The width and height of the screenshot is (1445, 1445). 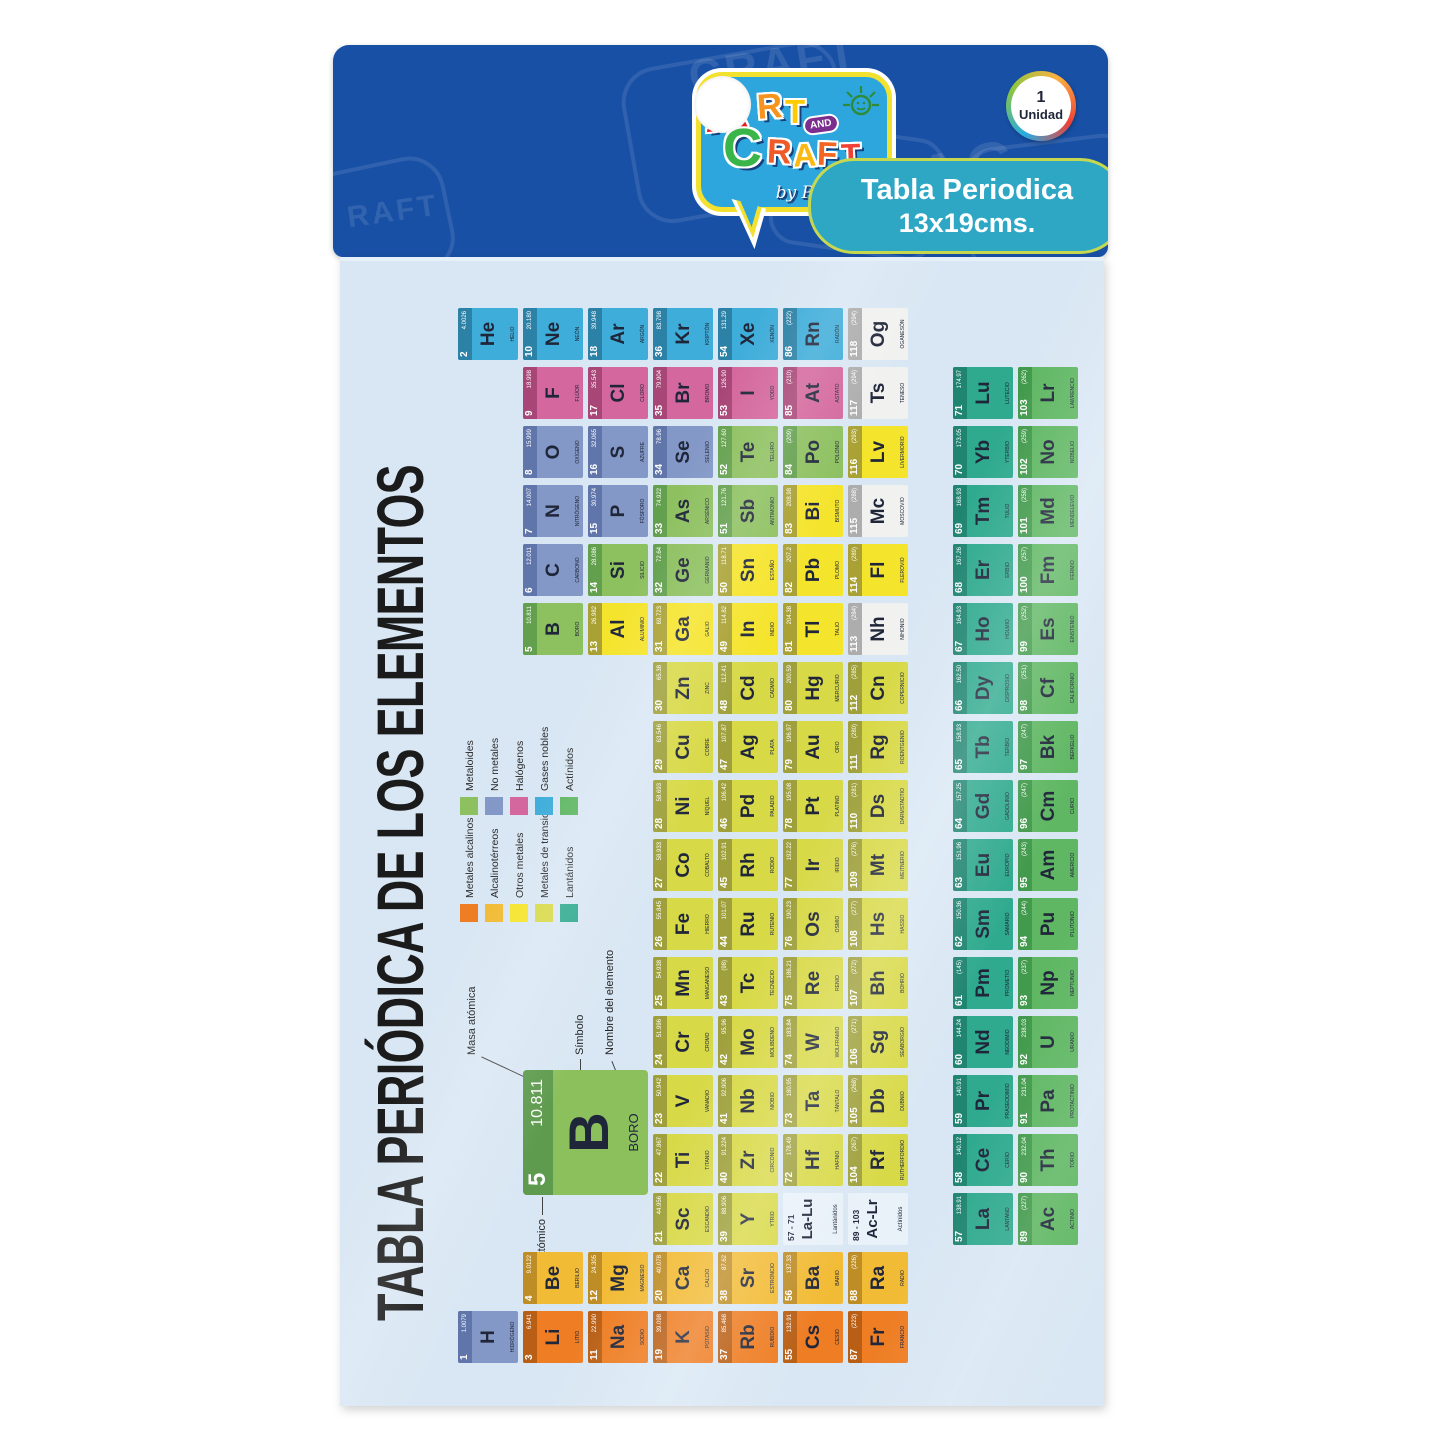 I want to click on element-tile-B: 5 10.811 B BORO, so click(x=553, y=629).